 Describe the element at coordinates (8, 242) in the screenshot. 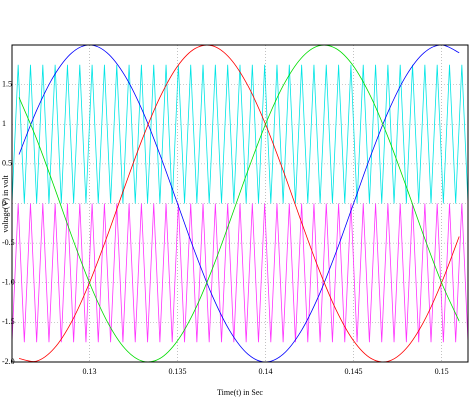

I see `y-tick-label: -0.5` at that location.